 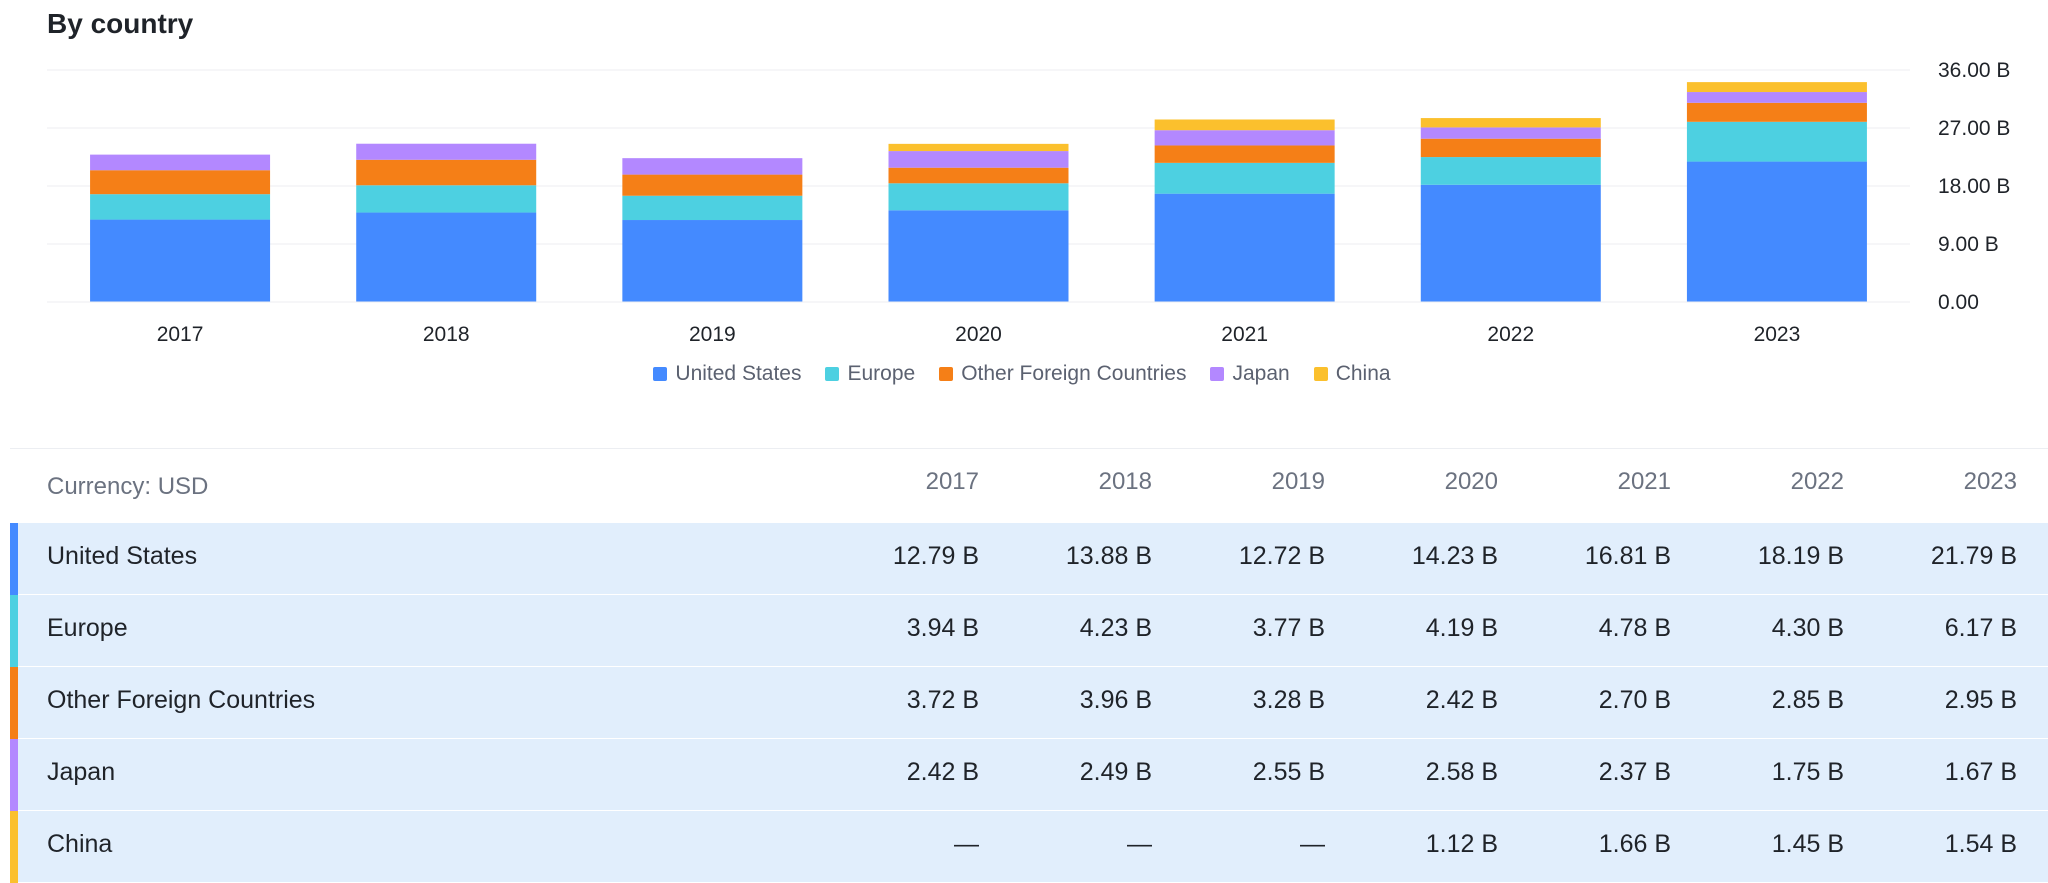 What do you see at coordinates (180, 334) in the screenshot?
I see `x-tick-label: 2017` at bounding box center [180, 334].